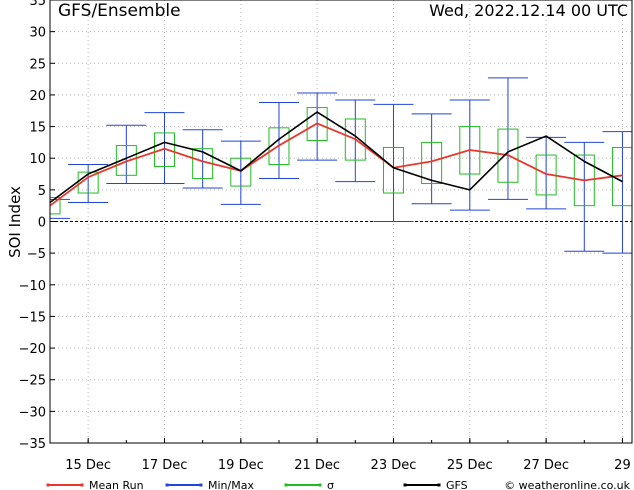 This screenshot has width=634, height=490. What do you see at coordinates (37, 128) in the screenshot?
I see `y-tick-label: 15` at bounding box center [37, 128].